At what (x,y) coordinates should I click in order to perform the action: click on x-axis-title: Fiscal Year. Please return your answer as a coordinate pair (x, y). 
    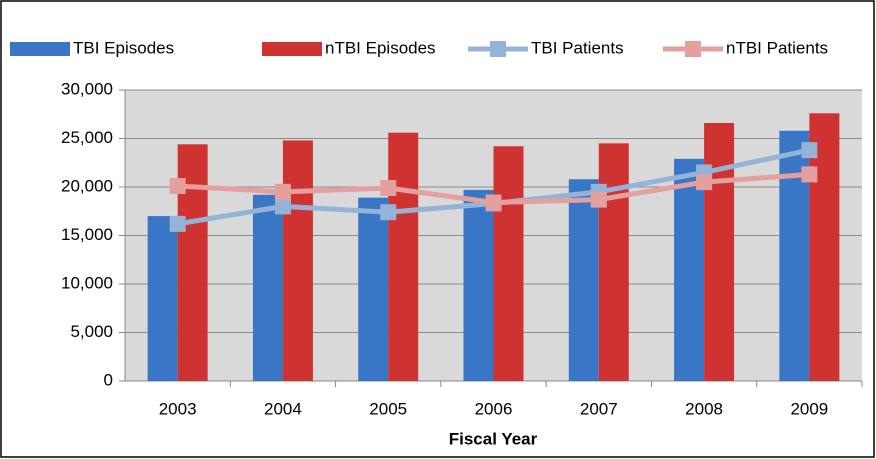
    Looking at the image, I should click on (493, 438).